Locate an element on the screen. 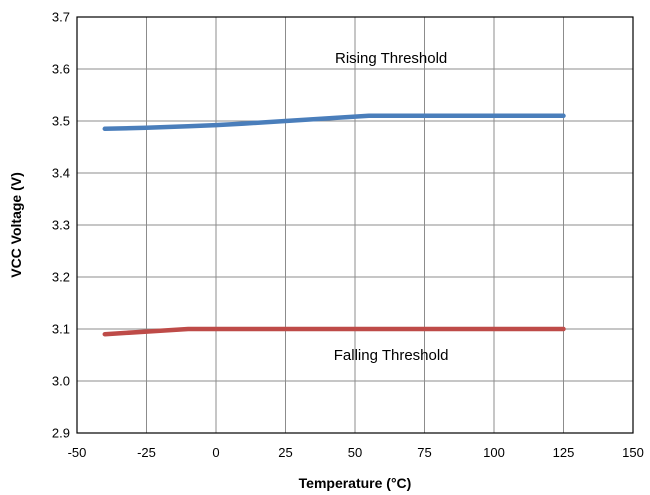 Image resolution: width=650 pixels, height=495 pixels. x-tick-label: 100 is located at coordinates (494, 452).